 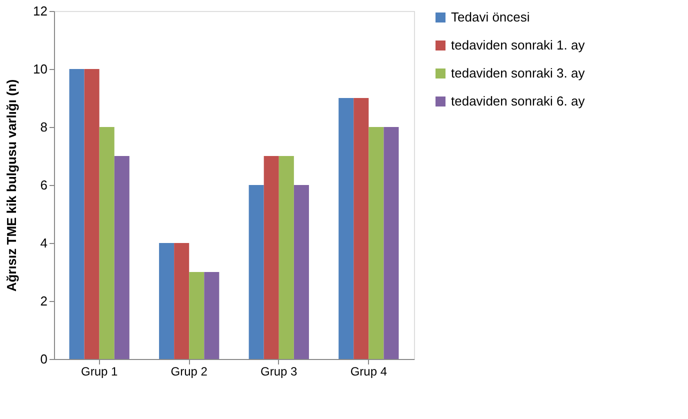 I want to click on legend-label: tedaviden sonraki 6. ay, so click(x=518, y=101).